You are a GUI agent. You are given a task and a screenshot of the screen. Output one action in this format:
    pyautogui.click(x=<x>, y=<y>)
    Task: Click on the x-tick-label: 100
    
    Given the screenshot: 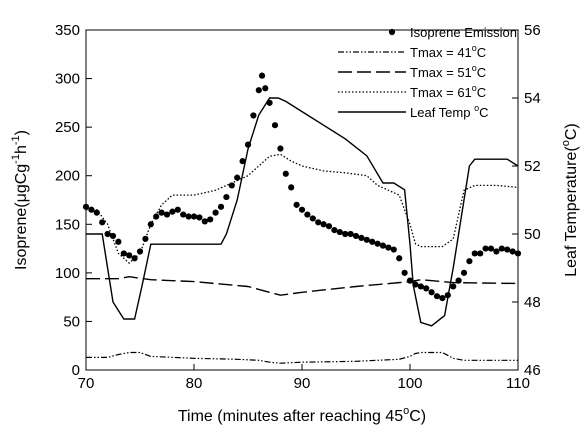 What is the action you would take?
    pyautogui.click(x=409, y=383)
    